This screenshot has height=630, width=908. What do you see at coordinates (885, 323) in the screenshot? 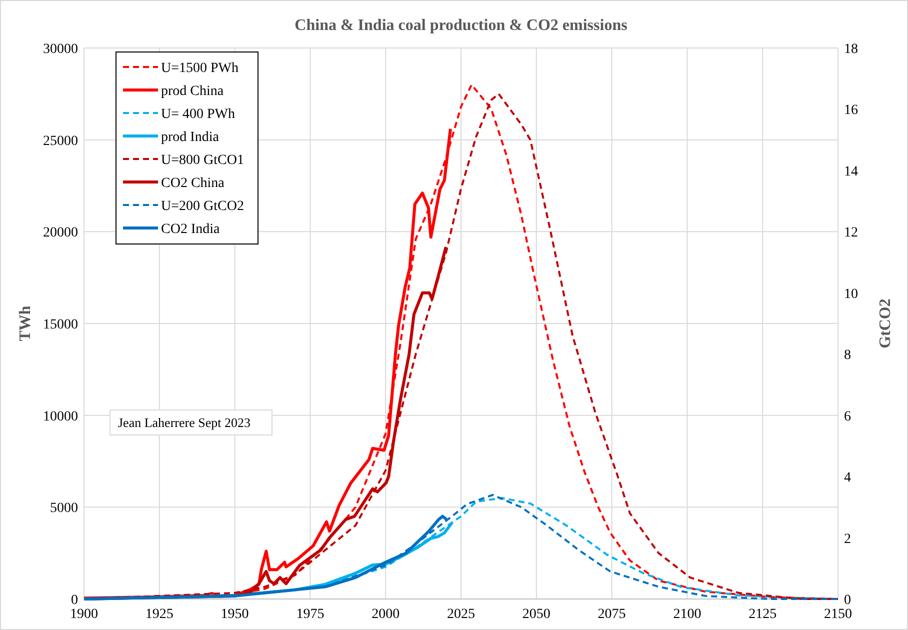
I see `y2-axis-title: GtCO2` at bounding box center [885, 323].